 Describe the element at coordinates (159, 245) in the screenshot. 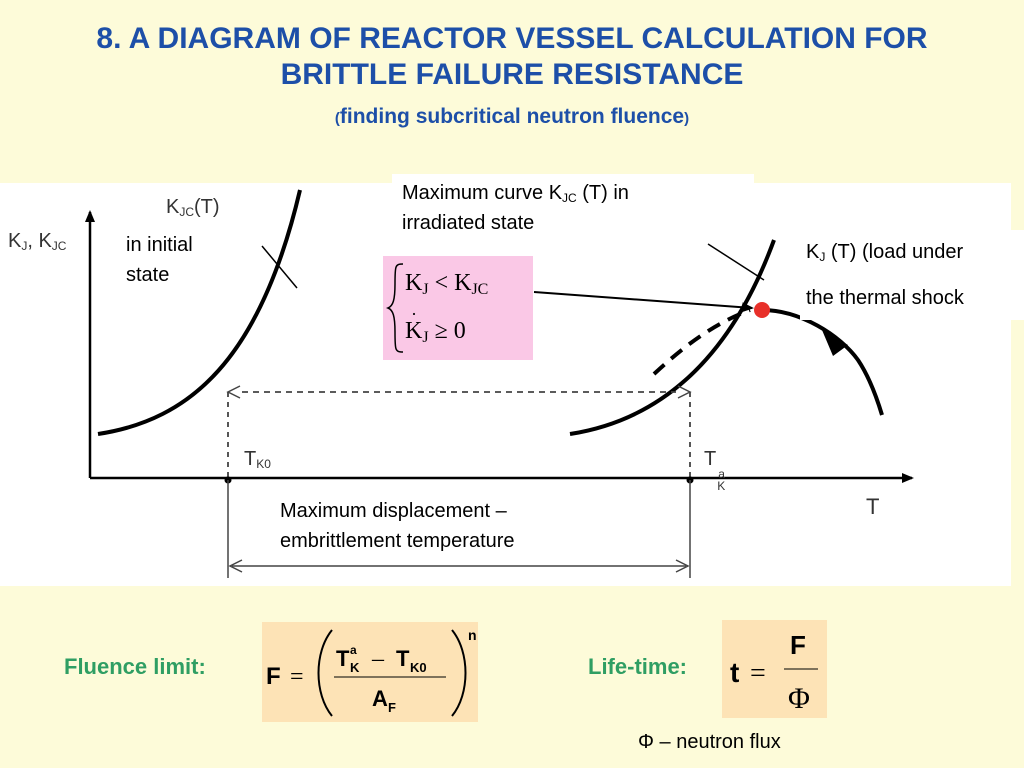

I see `initial-state-line1: in initial` at that location.